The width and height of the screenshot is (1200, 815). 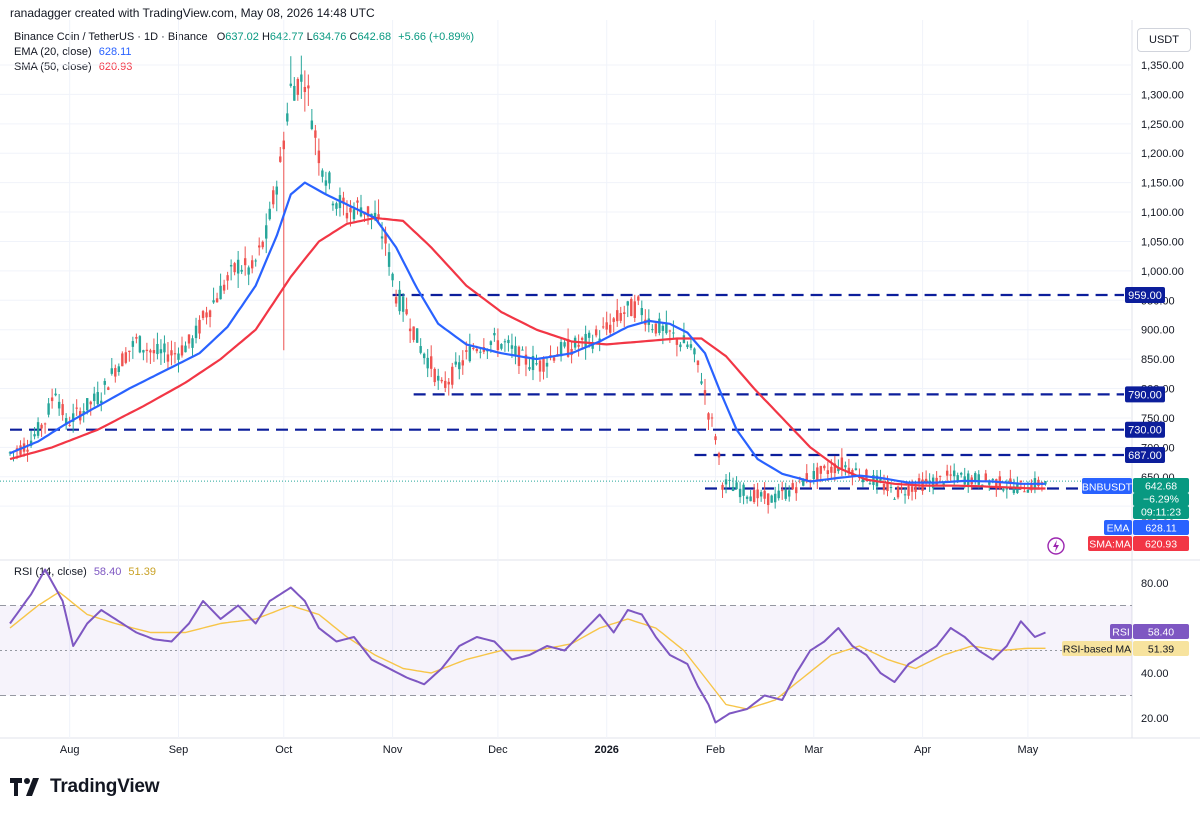 What do you see at coordinates (53, 67) in the screenshot?
I see `sma-label: SMA (50, close)` at bounding box center [53, 67].